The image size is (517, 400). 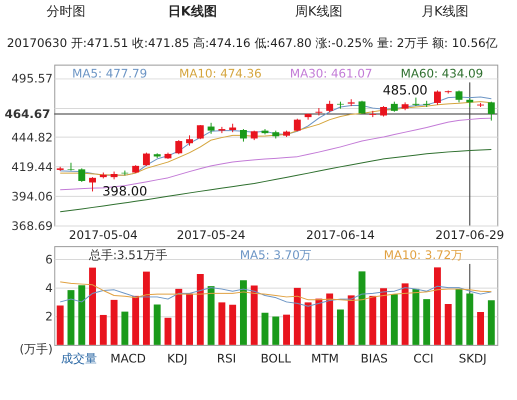 What do you see at coordinates (252, 43) in the screenshot?
I see `text: 20170630 开:471.51 收:471.85 高:474.16 低:467.80 涨:-0.25% 量: 2万手 额: 10.56亿` at bounding box center [252, 43].